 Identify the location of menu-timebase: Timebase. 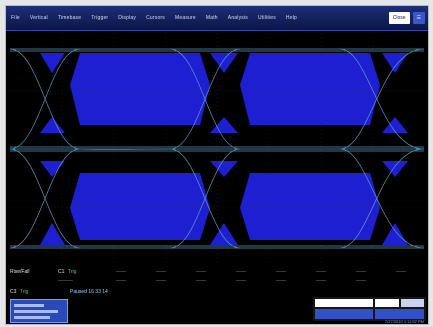
(69, 18).